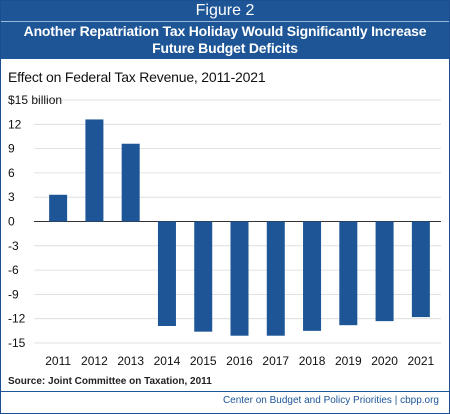  Describe the element at coordinates (15, 124) in the screenshot. I see `y-tick-label: 12` at that location.